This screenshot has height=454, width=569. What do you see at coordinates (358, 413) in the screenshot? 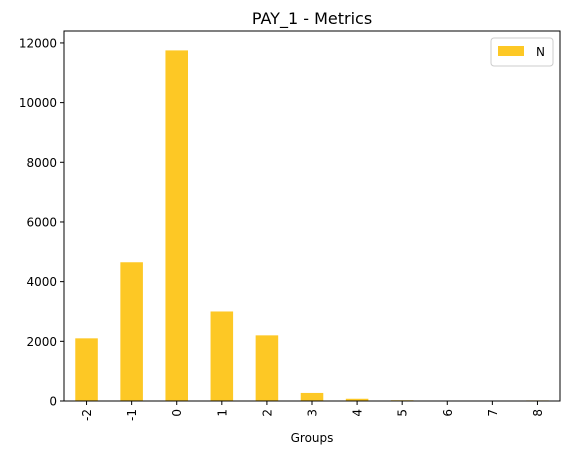
I see `x-tick-label: 4` at bounding box center [358, 413].